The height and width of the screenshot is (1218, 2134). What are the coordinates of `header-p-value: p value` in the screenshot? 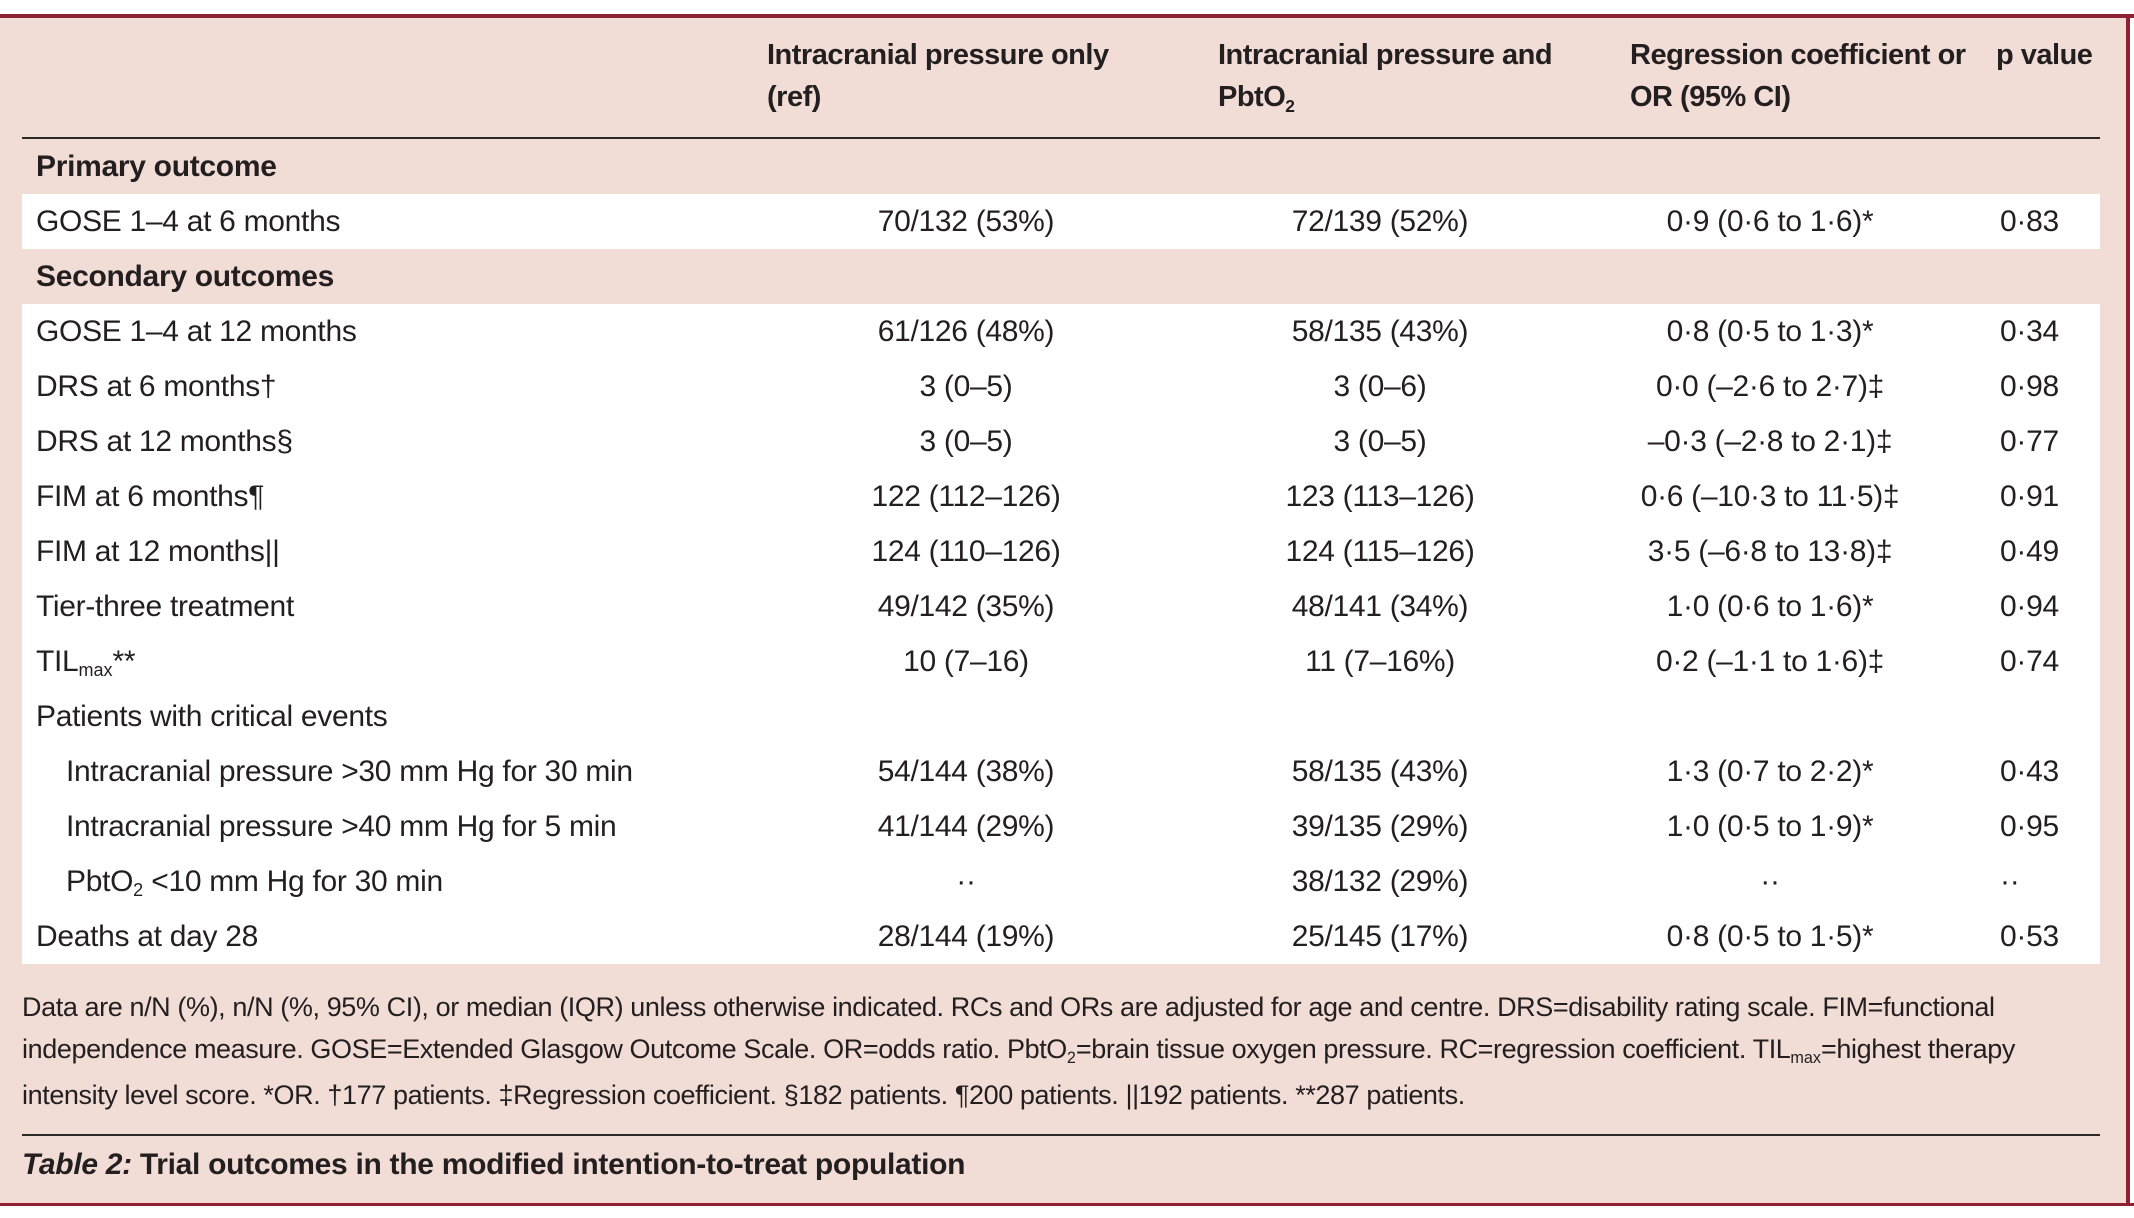 It's located at (2044, 55).